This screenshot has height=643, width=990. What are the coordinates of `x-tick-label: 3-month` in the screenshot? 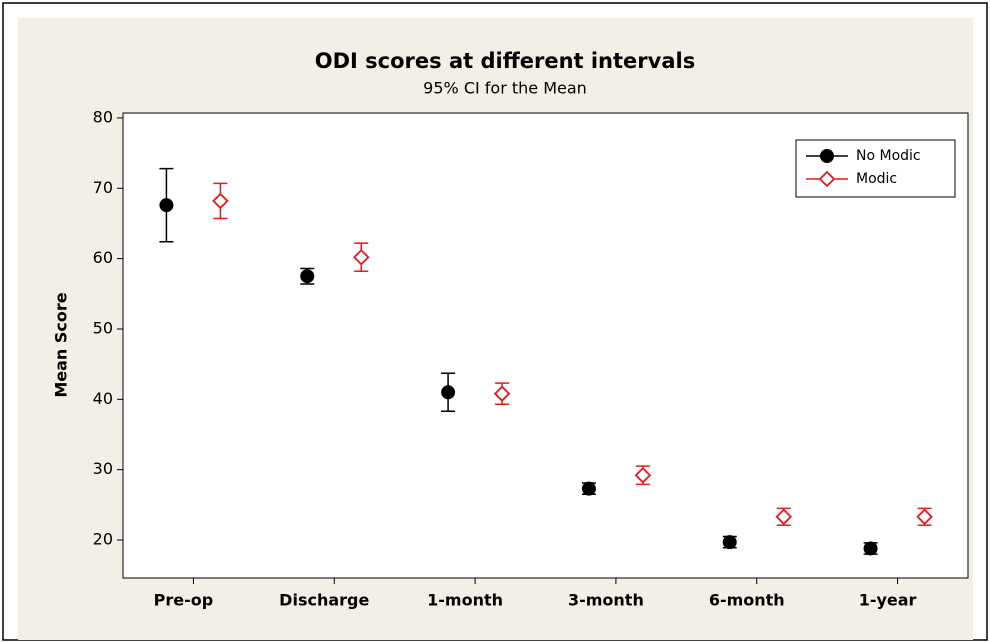 It's located at (606, 600).